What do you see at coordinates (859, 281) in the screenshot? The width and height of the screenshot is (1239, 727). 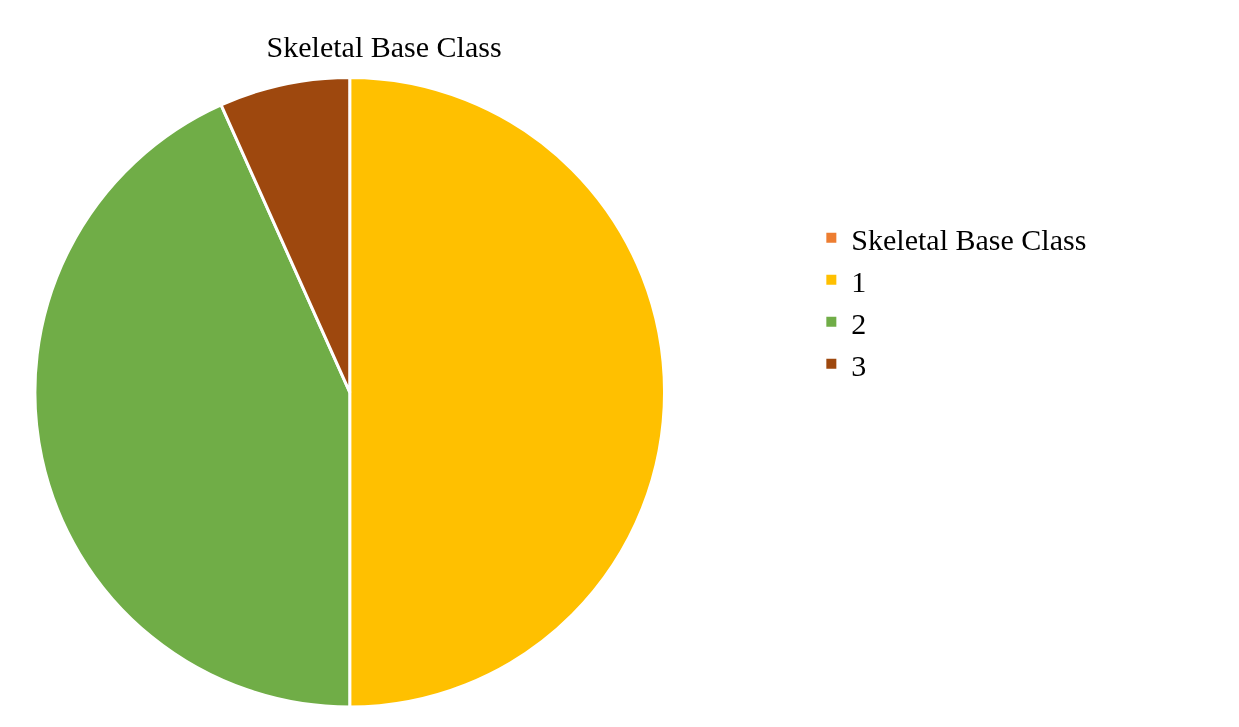 I see `legend-label: 1` at bounding box center [859, 281].